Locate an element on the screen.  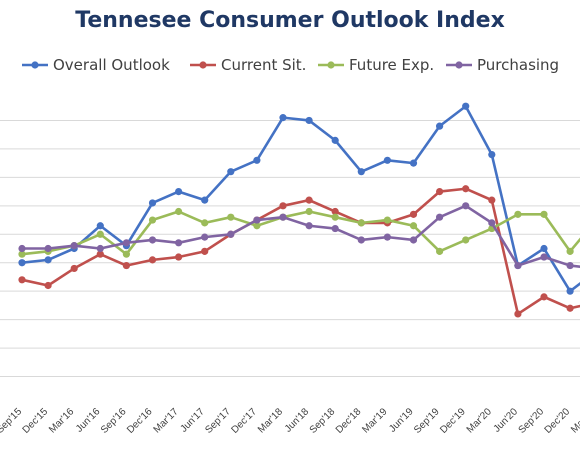
x-tick-label: Dec'18 is located at coordinates (349, 421).